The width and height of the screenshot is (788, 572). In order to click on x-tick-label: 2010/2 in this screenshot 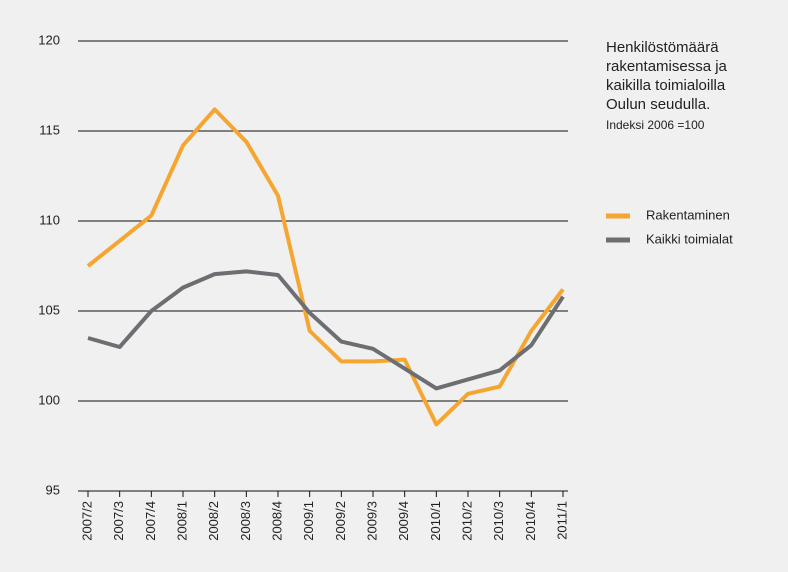, I will do `click(466, 521)`.